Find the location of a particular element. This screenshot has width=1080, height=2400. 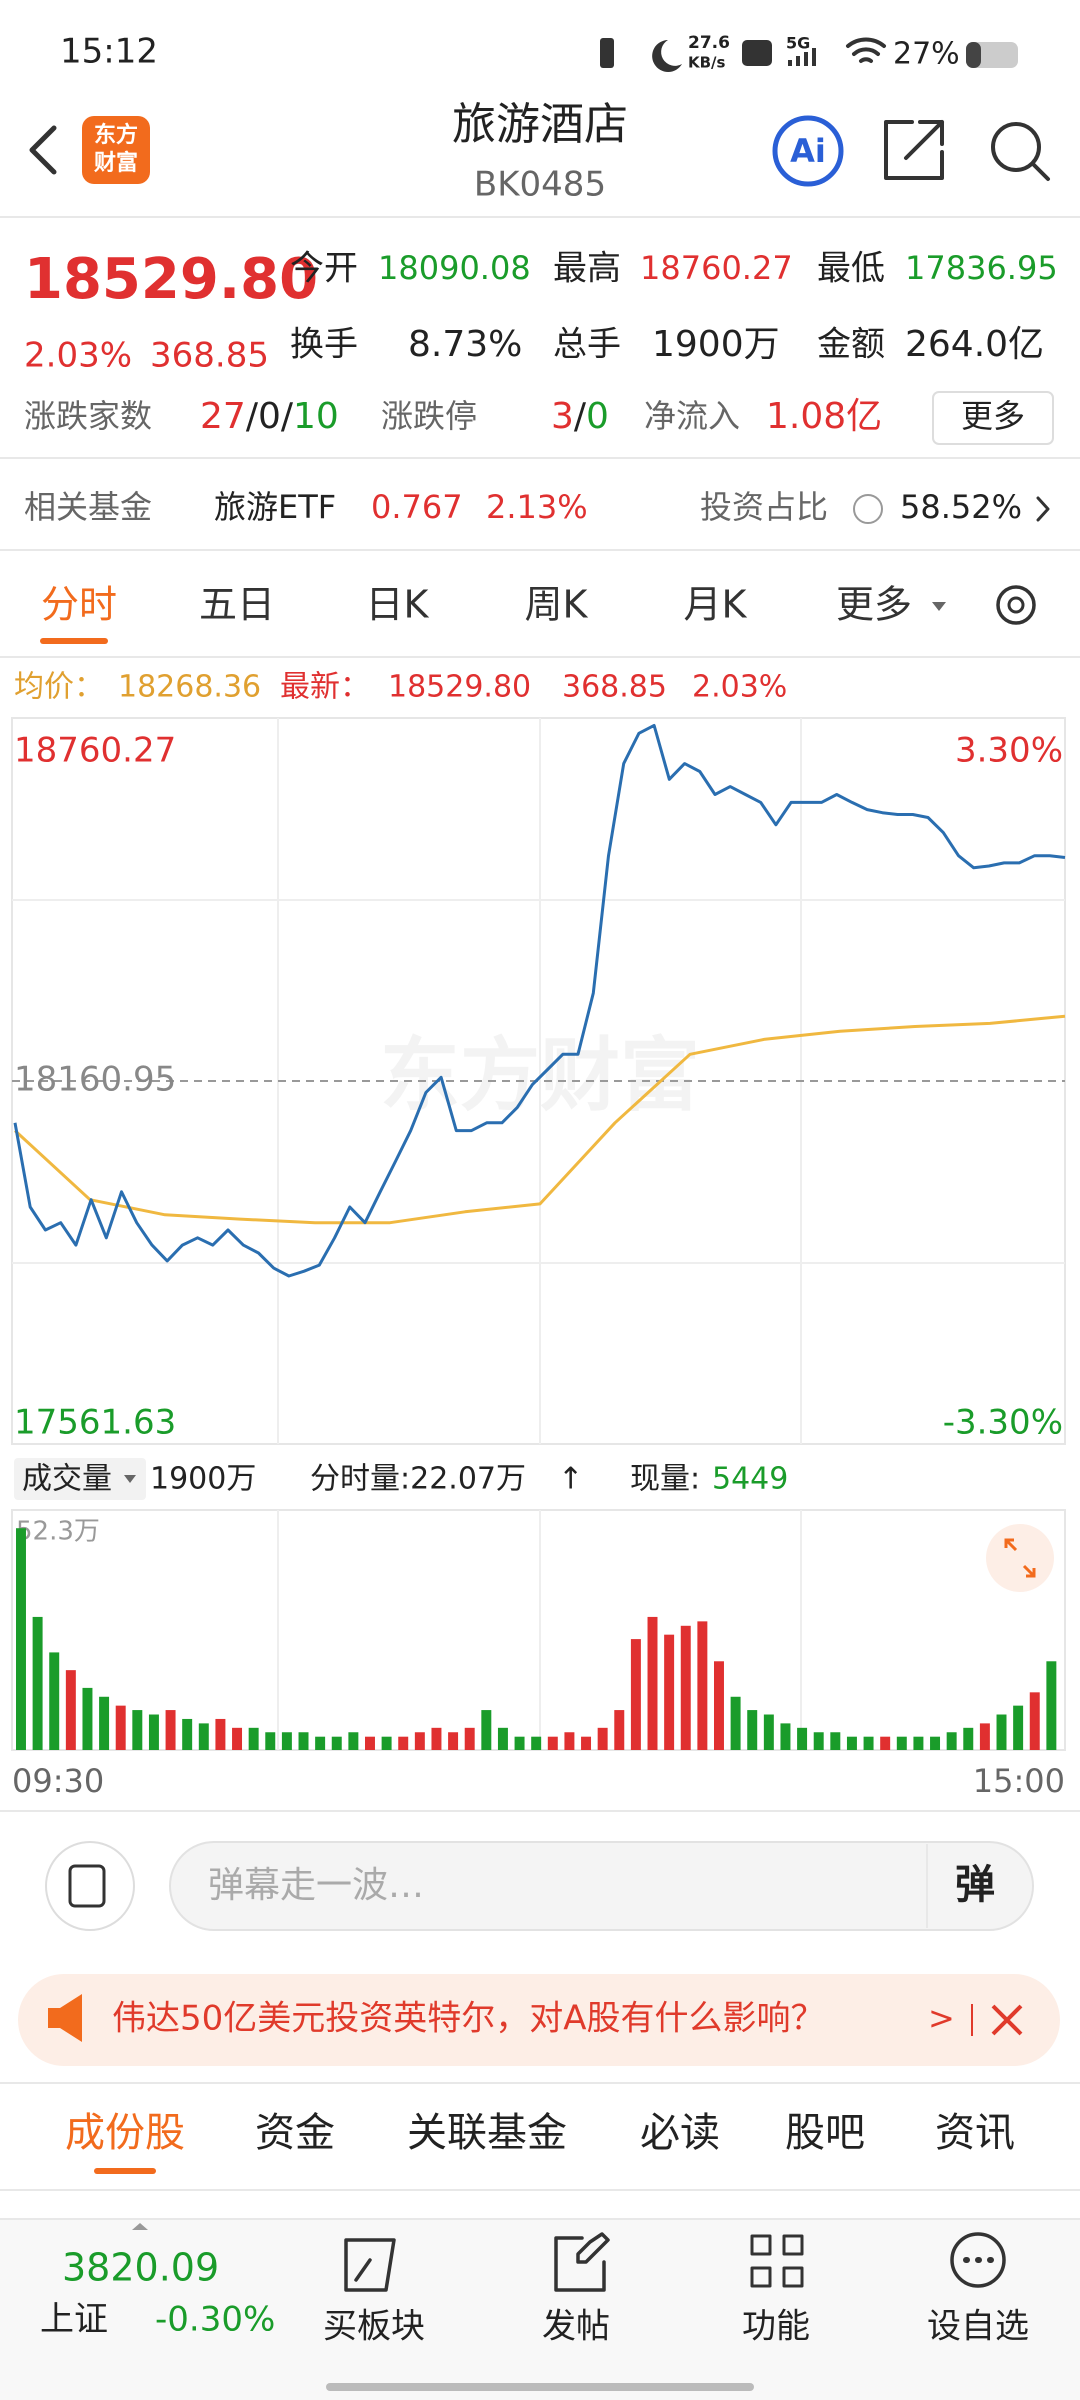

nav-label: 设自选 is located at coordinates (978, 2327).